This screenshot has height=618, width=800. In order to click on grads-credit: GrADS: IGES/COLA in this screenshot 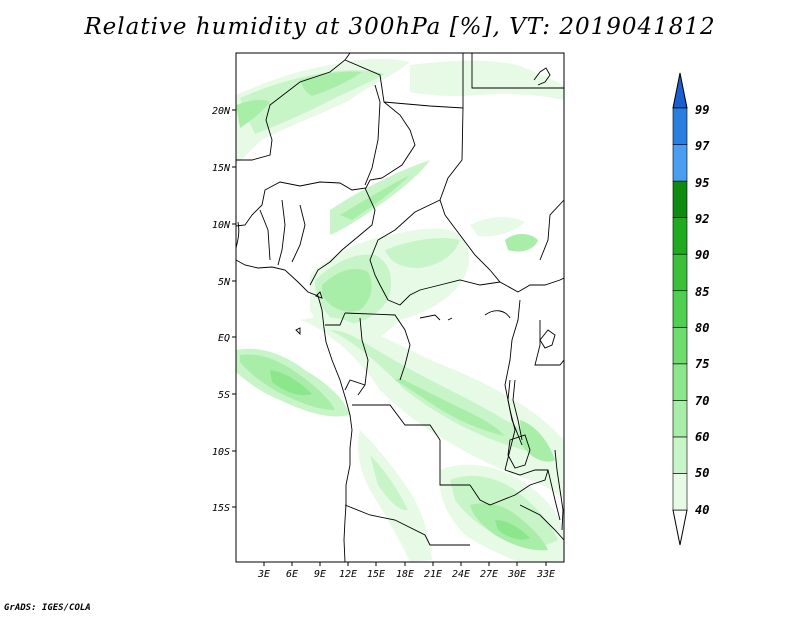, I will do `click(47, 608)`.